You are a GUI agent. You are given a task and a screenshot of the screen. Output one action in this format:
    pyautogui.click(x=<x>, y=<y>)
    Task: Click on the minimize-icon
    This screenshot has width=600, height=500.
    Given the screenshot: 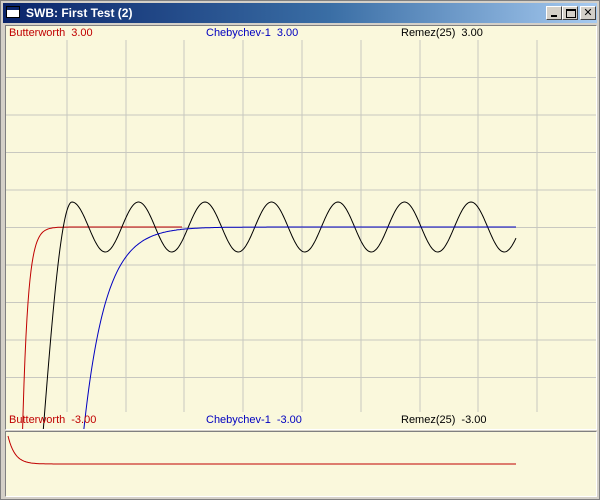 What is the action you would take?
    pyautogui.click(x=554, y=13)
    